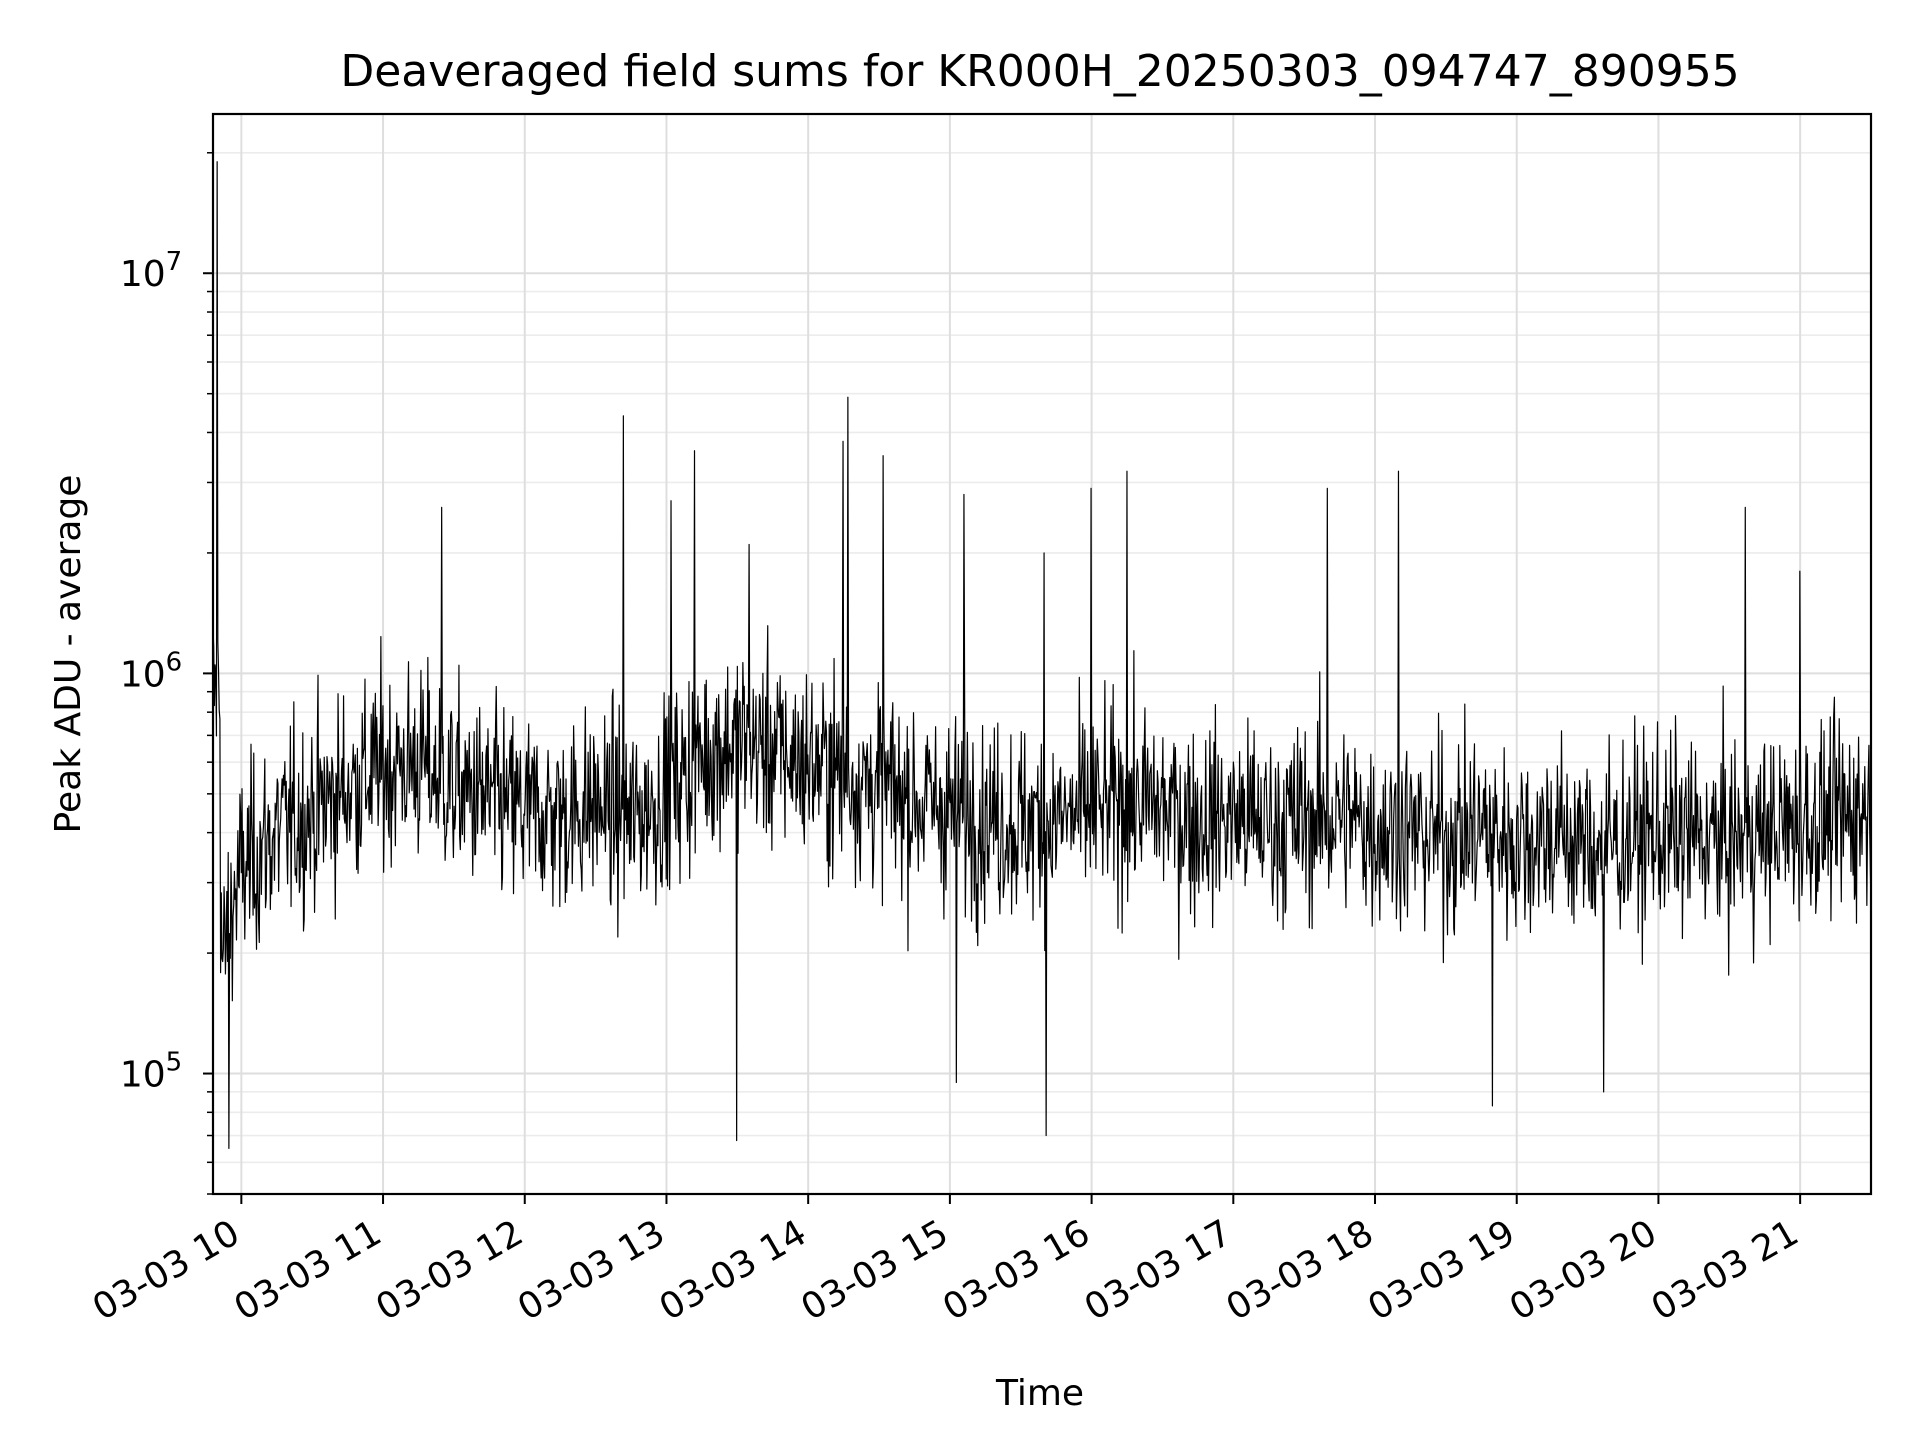  I want to click on y-tick-label: 10⁵, so click(151, 1072).